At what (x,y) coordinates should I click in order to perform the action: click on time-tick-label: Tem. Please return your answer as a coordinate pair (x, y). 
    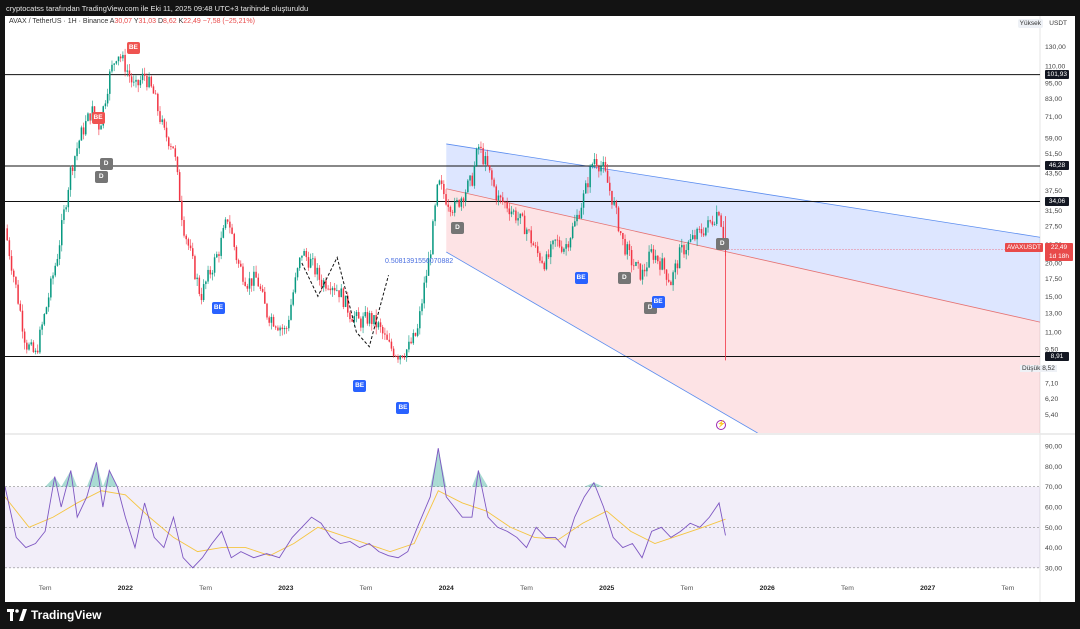
    Looking at the image, I should click on (205, 588).